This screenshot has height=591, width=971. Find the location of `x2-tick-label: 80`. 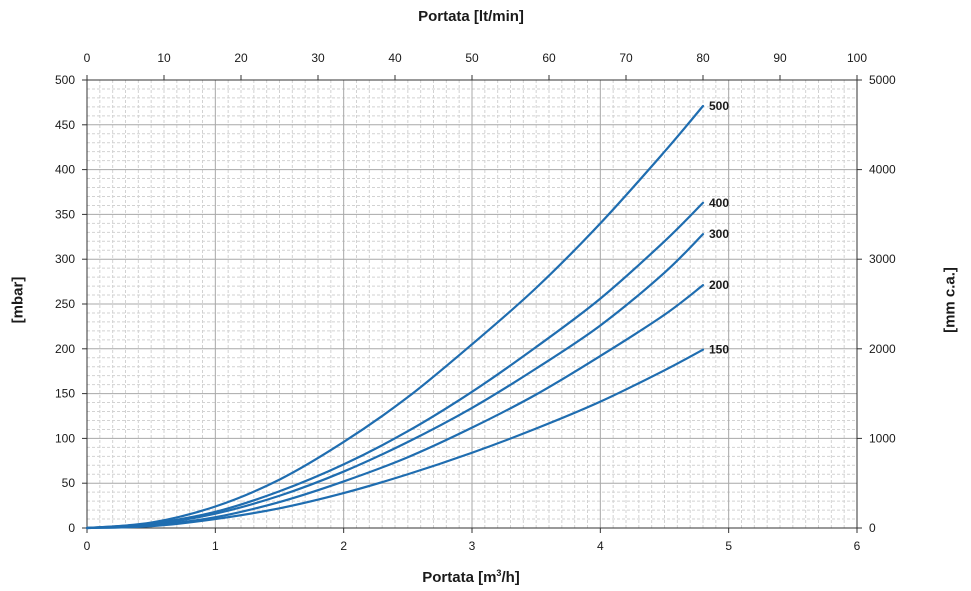

x2-tick-label: 80 is located at coordinates (703, 58).